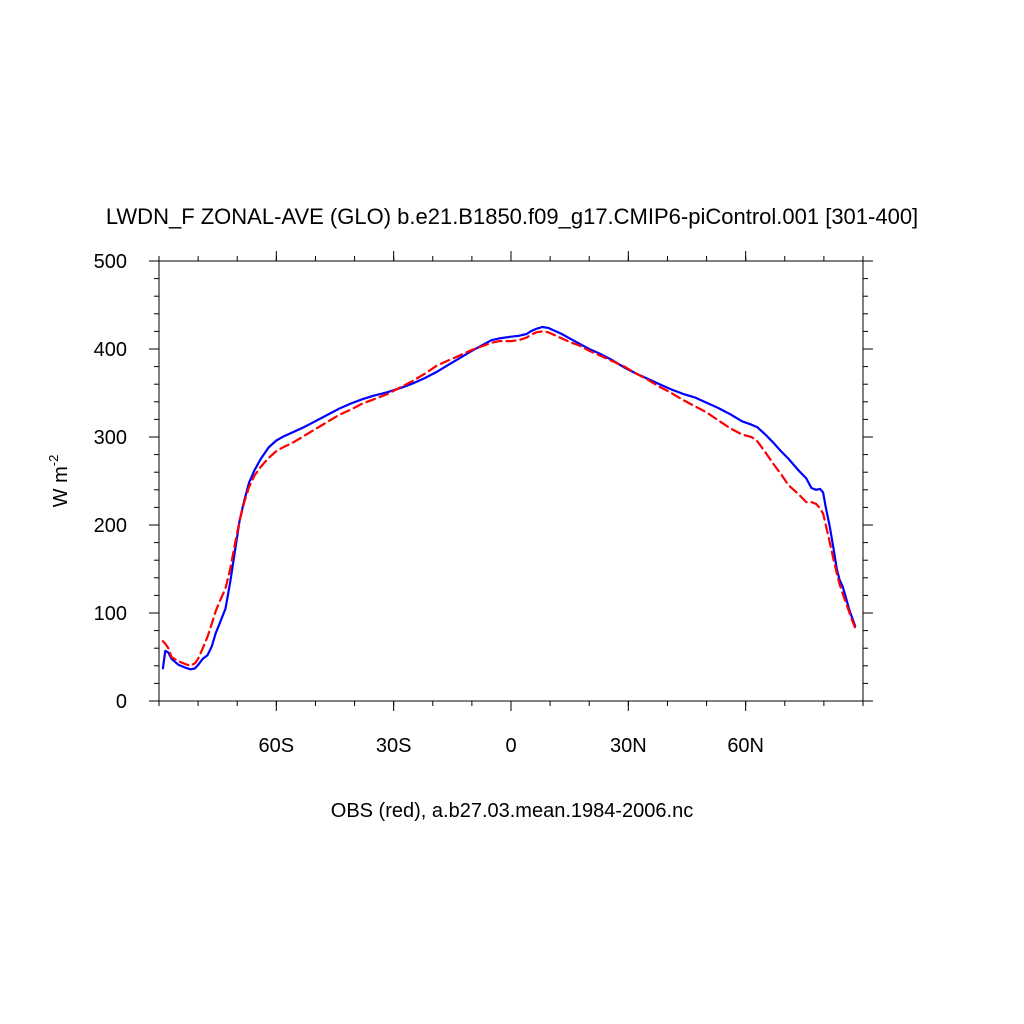  I want to click on y-tick-label: 400, so click(110, 350).